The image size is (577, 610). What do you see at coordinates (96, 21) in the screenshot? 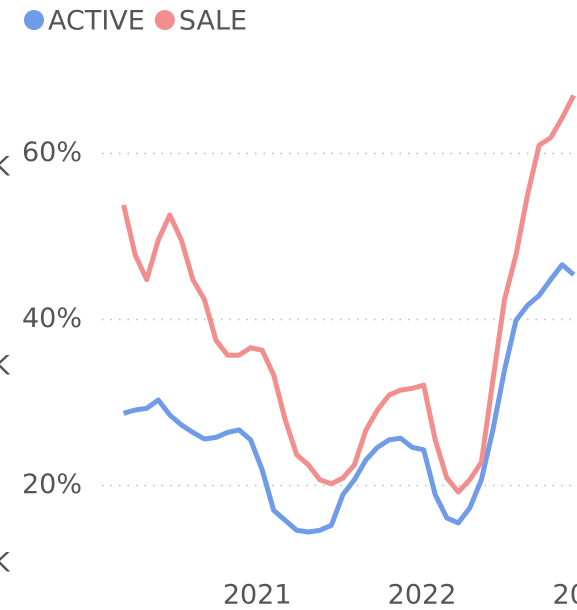
I see `legend-label: ACTIVE` at bounding box center [96, 21].